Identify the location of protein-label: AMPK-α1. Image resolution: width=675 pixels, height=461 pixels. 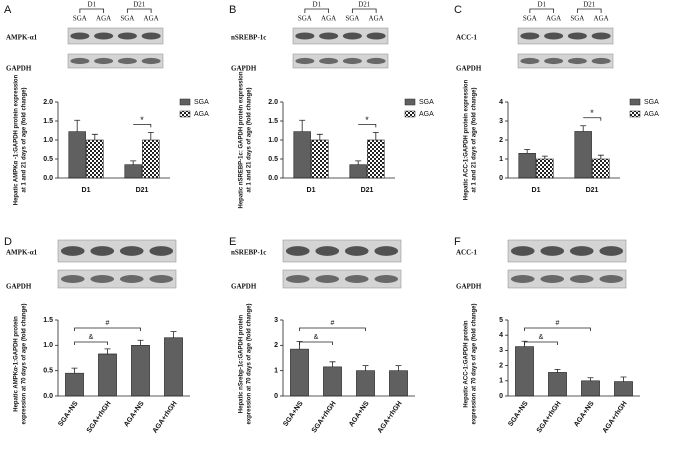
(22, 253).